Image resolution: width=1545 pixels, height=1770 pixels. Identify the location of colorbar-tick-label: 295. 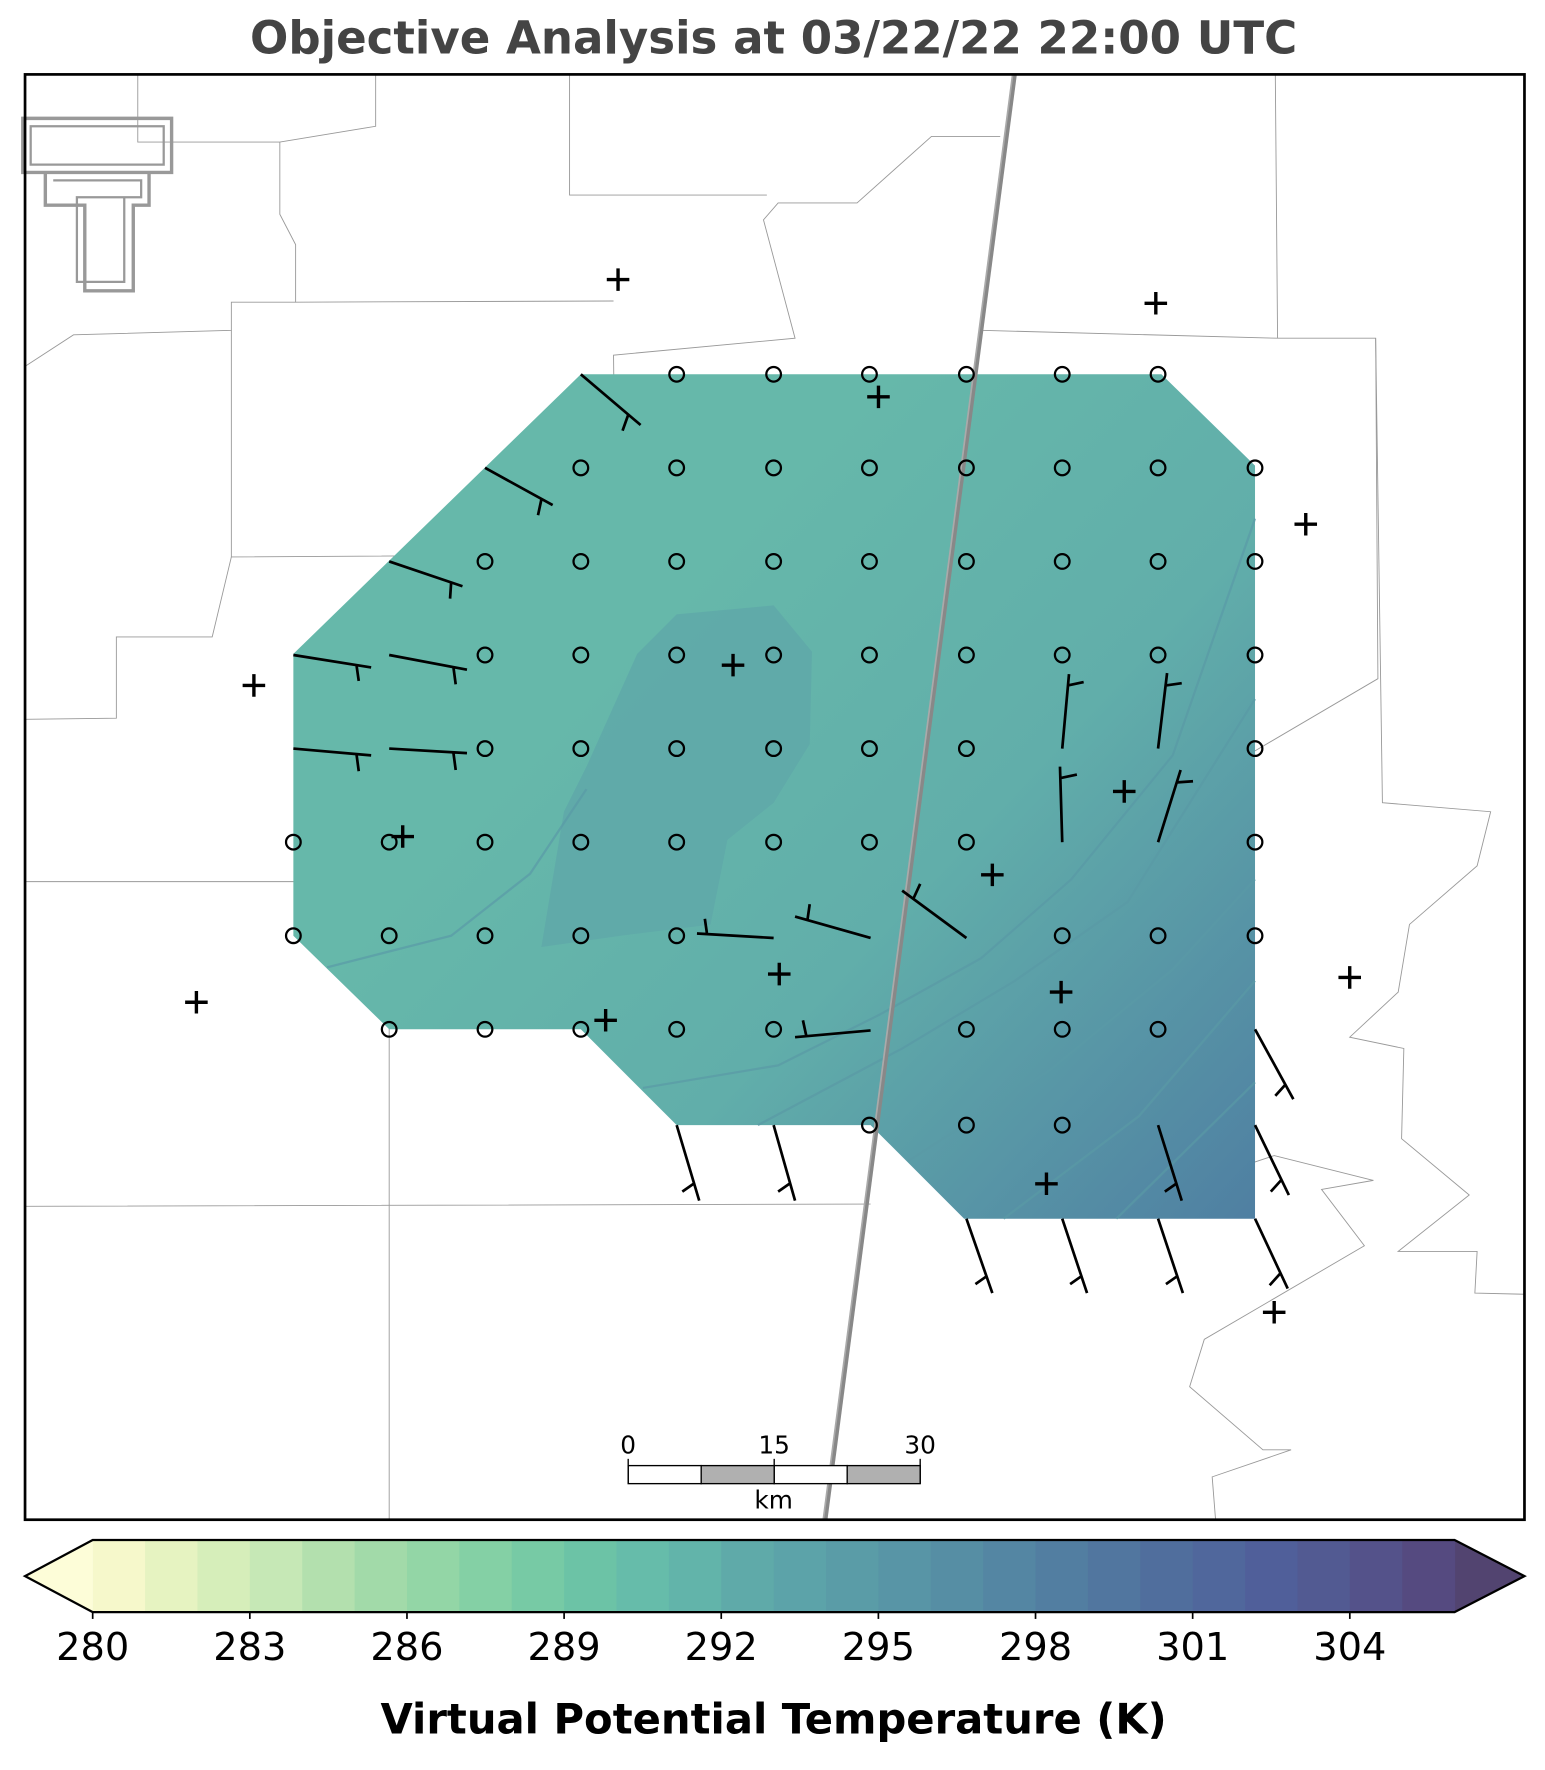
(878, 1647).